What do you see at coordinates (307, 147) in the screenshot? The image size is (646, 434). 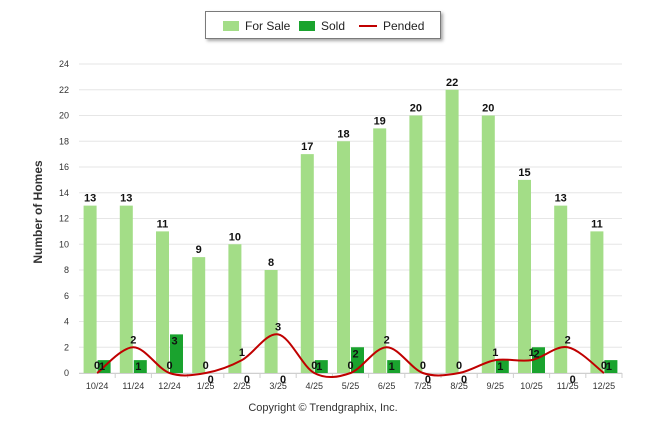 I see `for-sale-data-label: 17` at bounding box center [307, 147].